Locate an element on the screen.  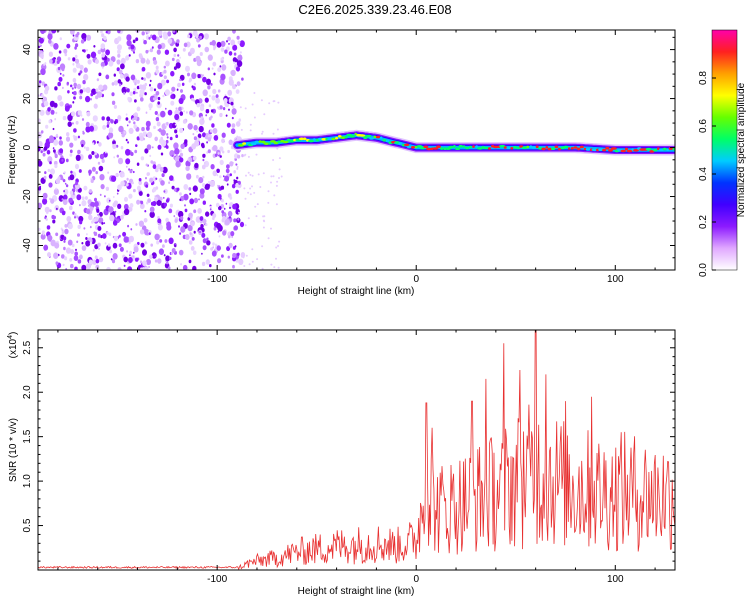
chart-title: C2E6.2025.339.23.46.E08 is located at coordinates (375, 9).